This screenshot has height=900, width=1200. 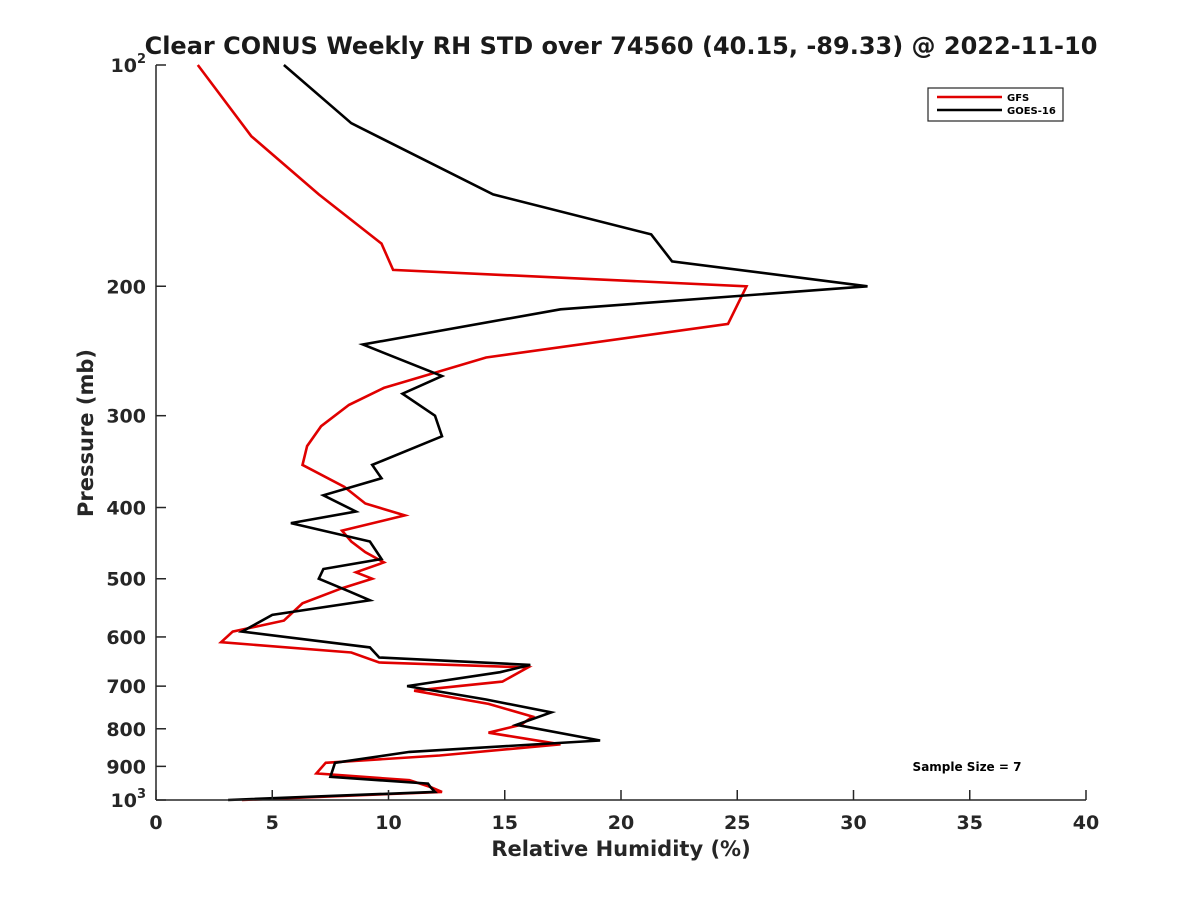 What do you see at coordinates (967, 767) in the screenshot?
I see `sample-size-annotation: Sample Size = 7` at bounding box center [967, 767].